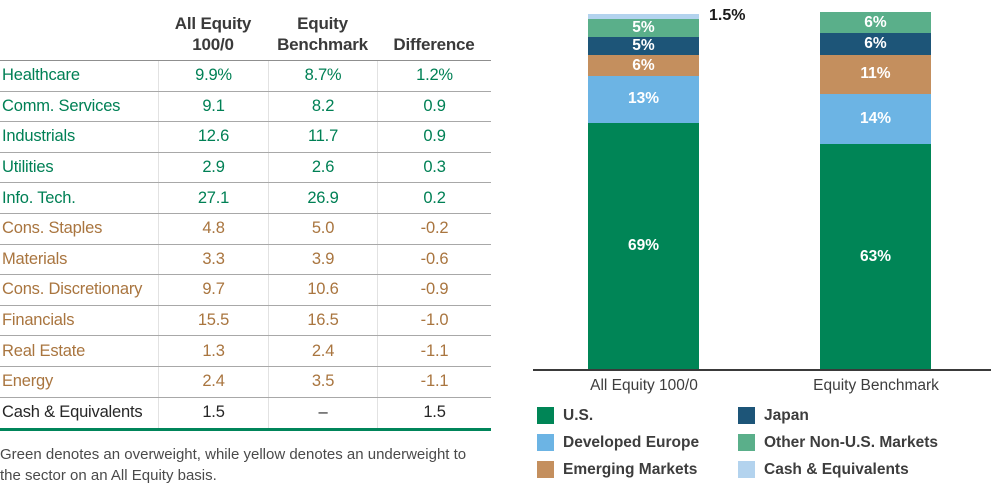  Describe the element at coordinates (322, 351) in the screenshot. I see `value-benchmark: 2.4` at that location.